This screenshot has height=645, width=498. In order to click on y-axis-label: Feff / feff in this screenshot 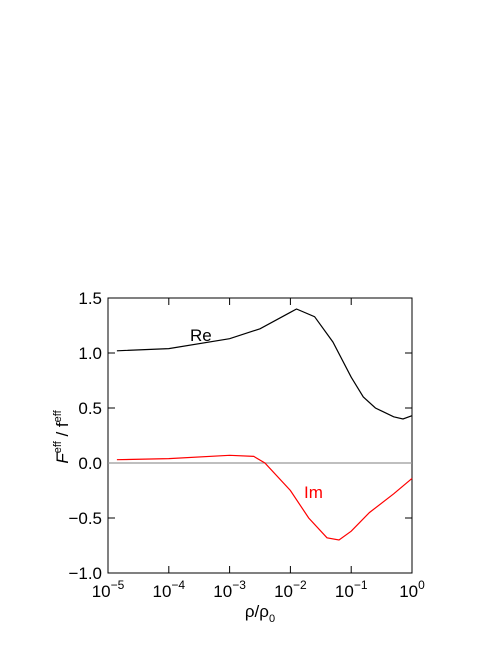, I will do `click(62, 436)`.